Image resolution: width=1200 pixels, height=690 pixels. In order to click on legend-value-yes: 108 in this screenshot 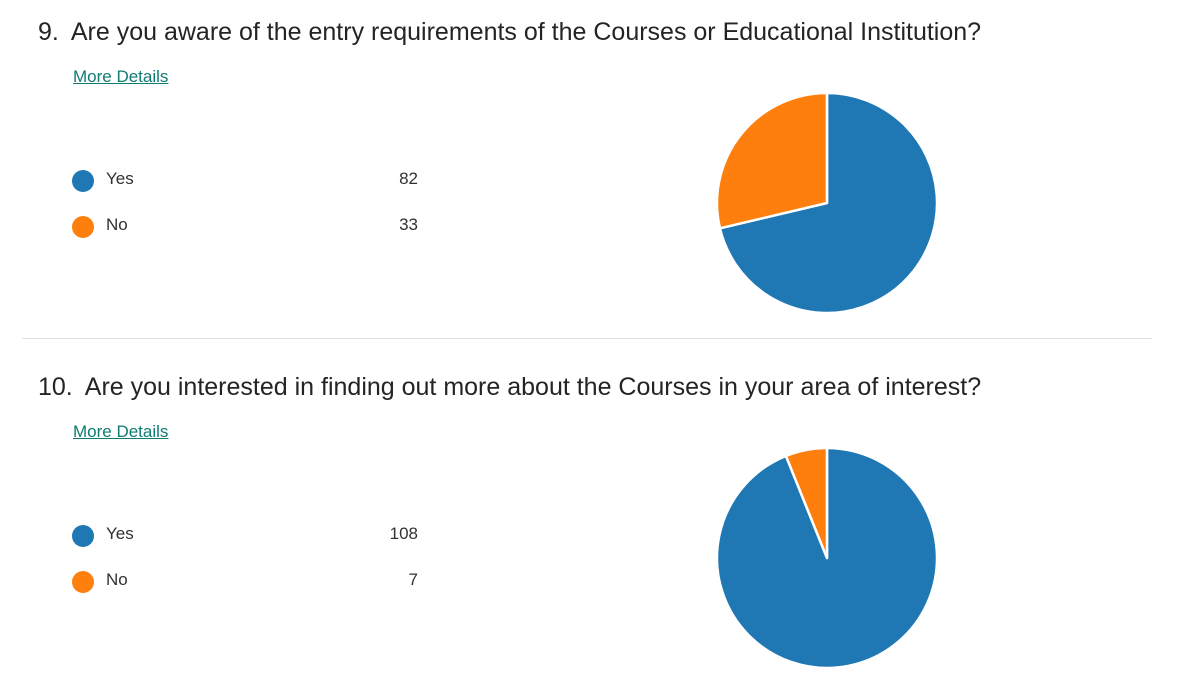, I will do `click(403, 533)`.